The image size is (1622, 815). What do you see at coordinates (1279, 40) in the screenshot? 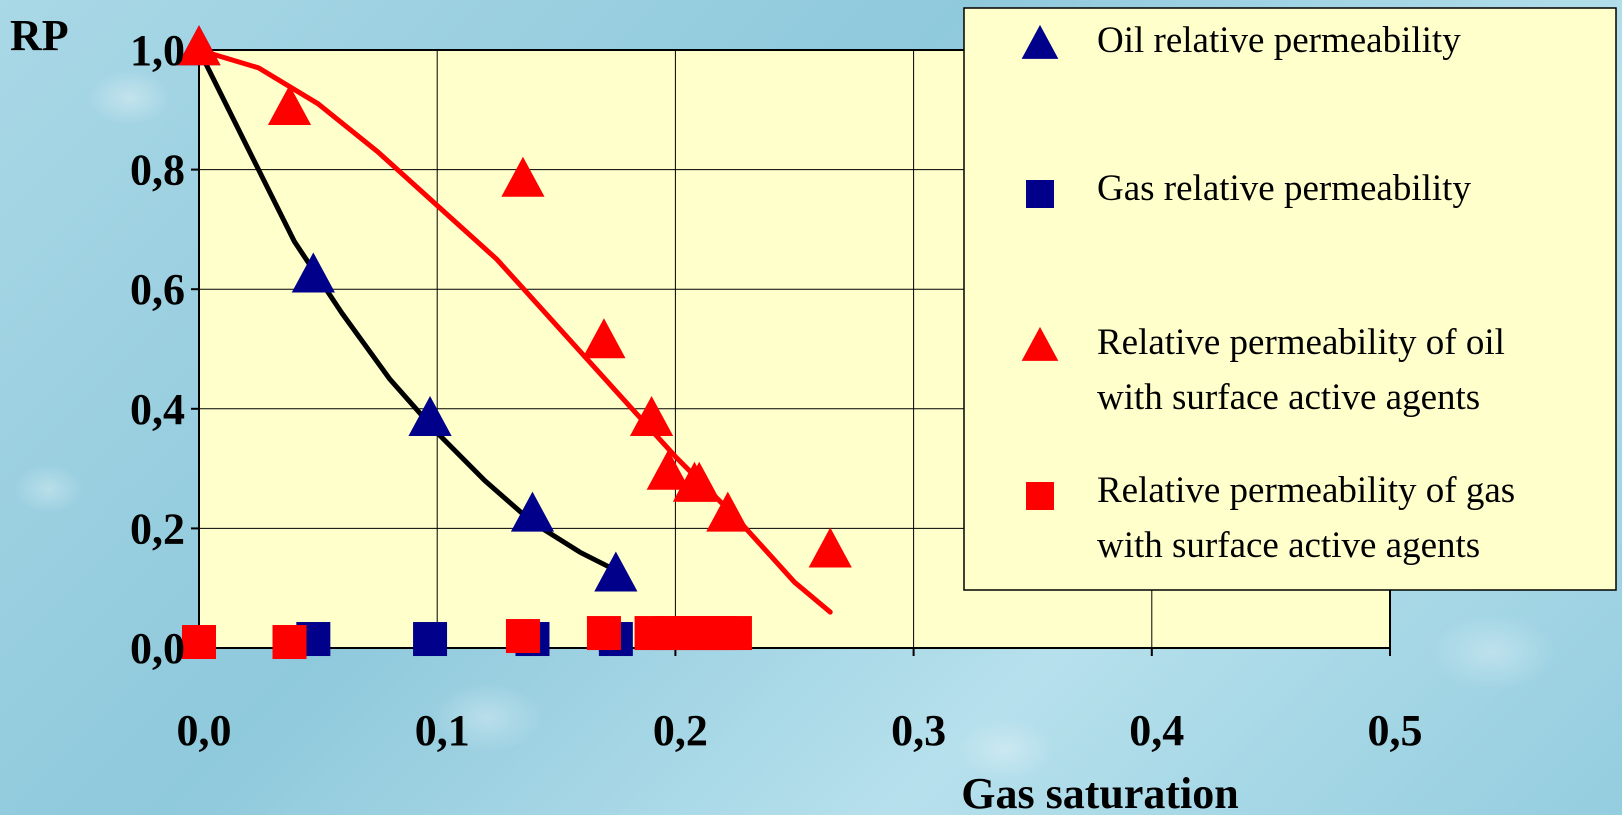
I see `legend-label: Oil relative permeability` at bounding box center [1279, 40].